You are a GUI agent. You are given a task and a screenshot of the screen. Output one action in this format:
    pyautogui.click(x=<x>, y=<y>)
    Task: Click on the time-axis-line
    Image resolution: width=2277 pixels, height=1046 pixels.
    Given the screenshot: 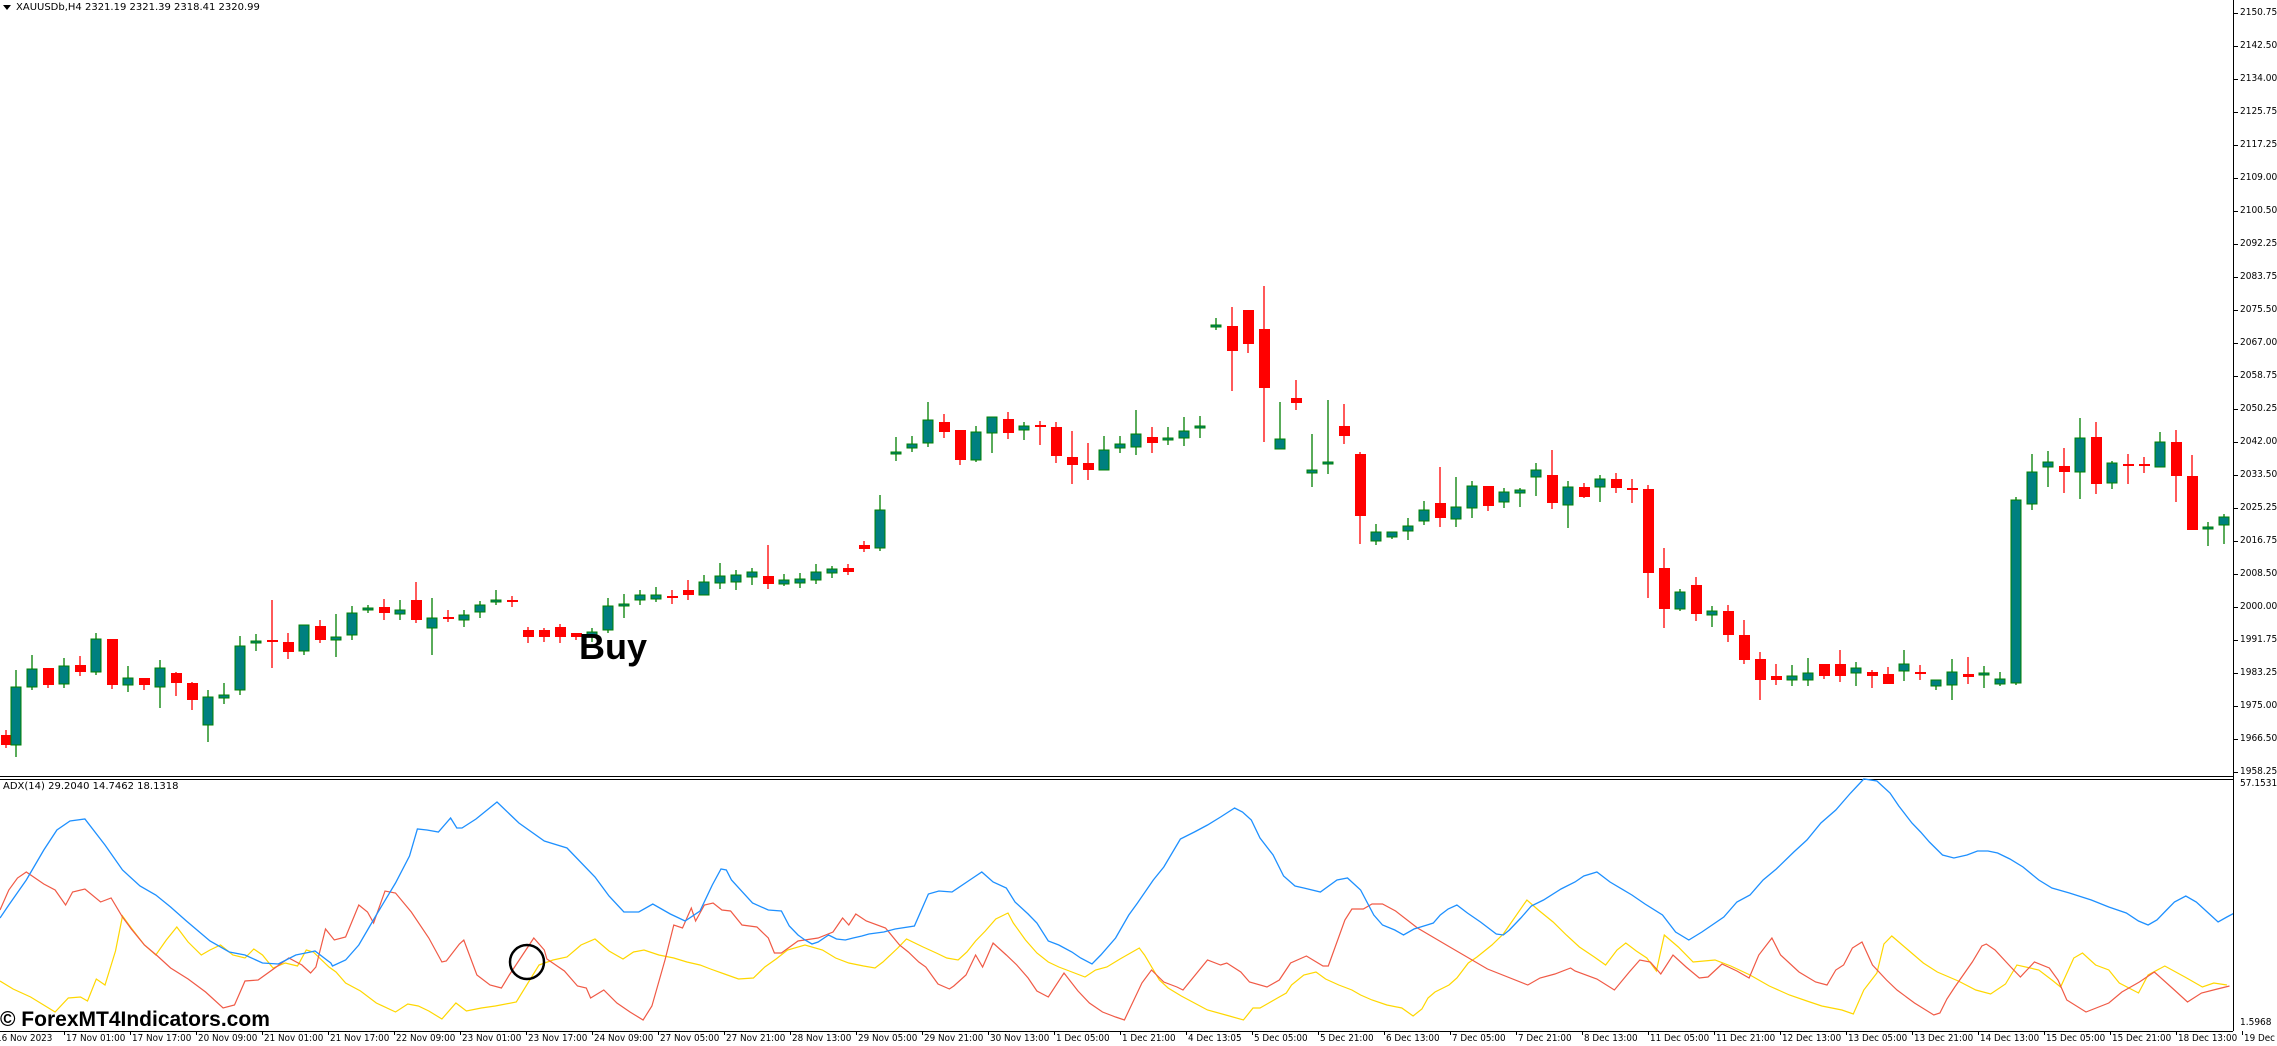 What is the action you would take?
    pyautogui.click(x=1116, y=1031)
    